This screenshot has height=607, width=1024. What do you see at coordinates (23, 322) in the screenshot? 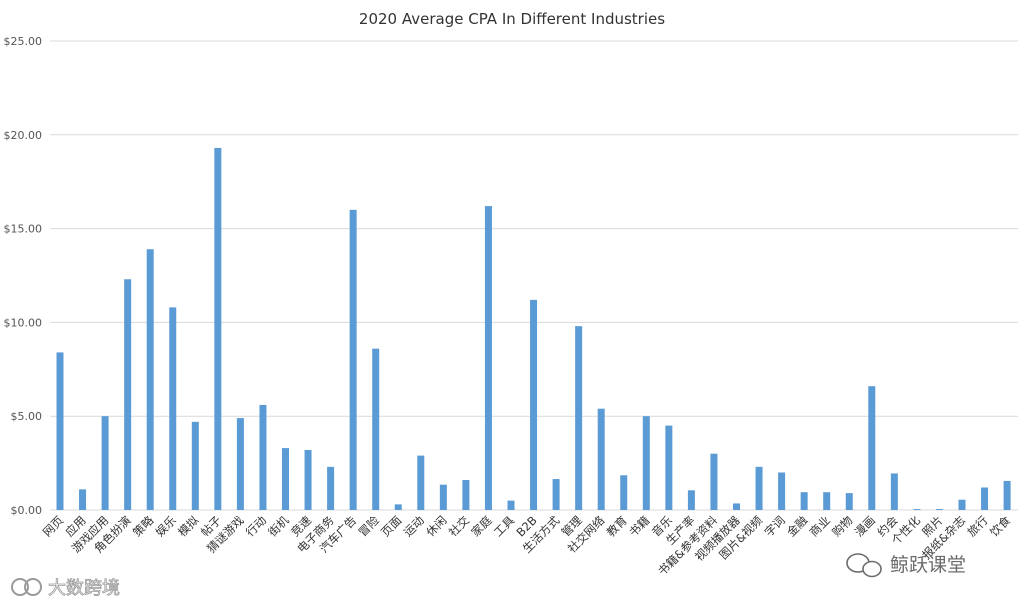
I see `y-tick-label: $10.00` at bounding box center [23, 322].